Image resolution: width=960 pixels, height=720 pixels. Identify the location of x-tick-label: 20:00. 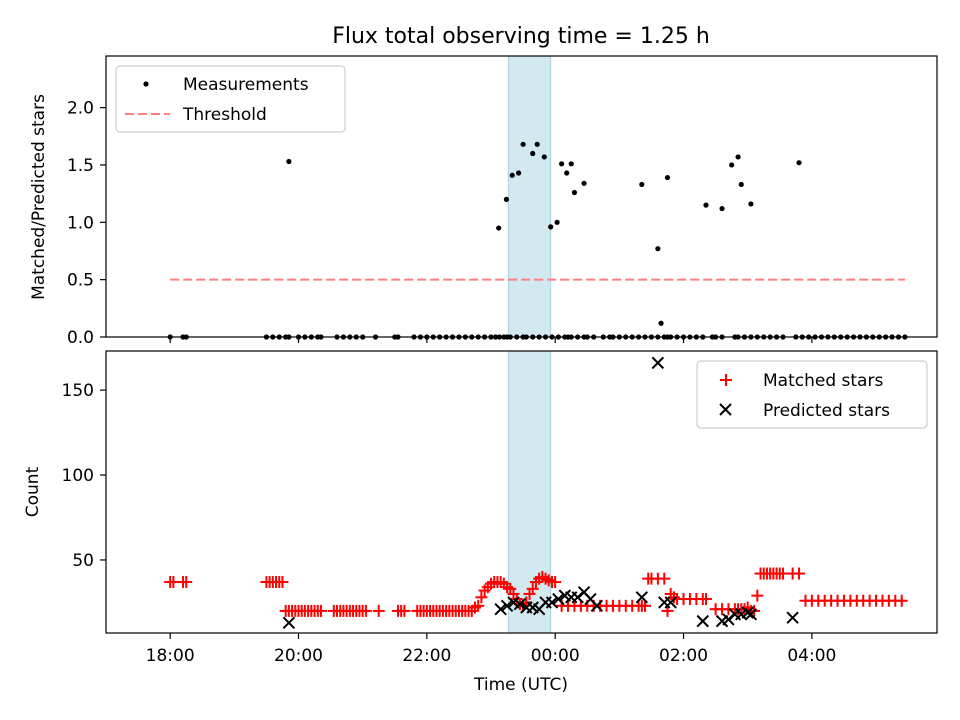
(298, 656).